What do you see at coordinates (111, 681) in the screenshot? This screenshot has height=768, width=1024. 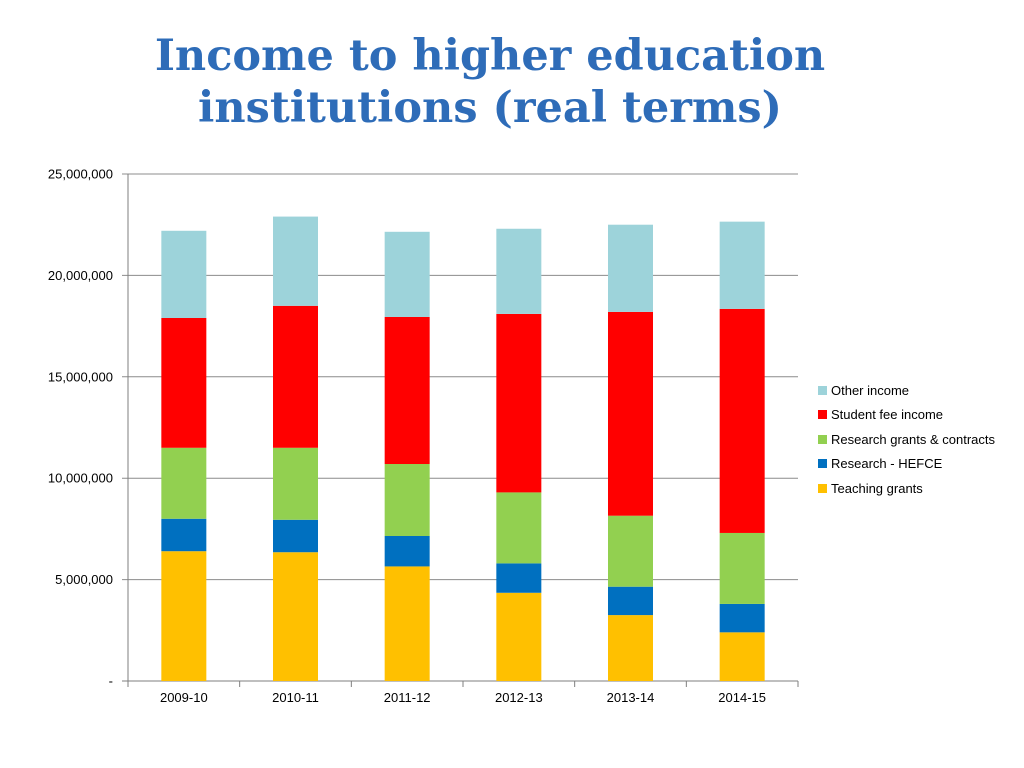 I see `y-tick-label: -` at bounding box center [111, 681].